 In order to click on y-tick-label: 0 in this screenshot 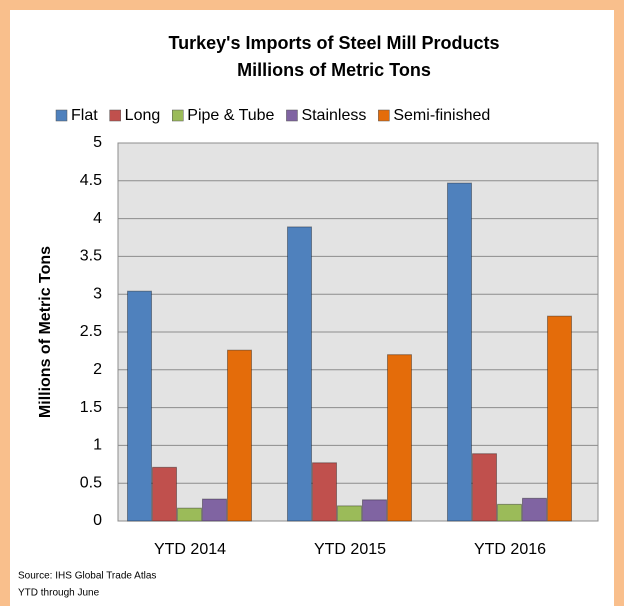, I will do `click(97, 520)`.